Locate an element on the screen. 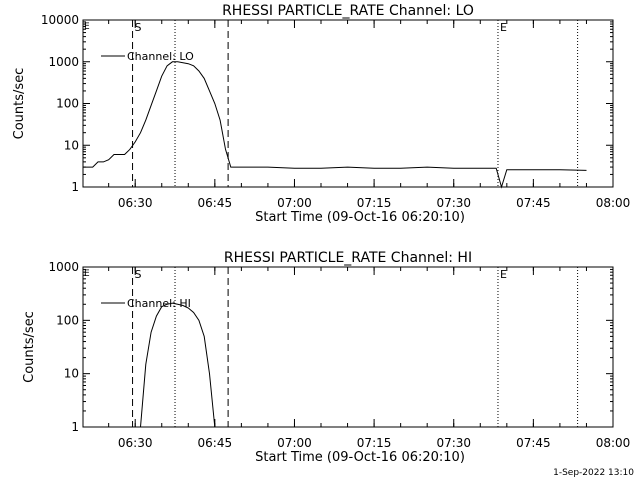 The width and height of the screenshot is (640, 480). footer-timestamp: 1-Sep-2022 13:10 is located at coordinates (593, 473).